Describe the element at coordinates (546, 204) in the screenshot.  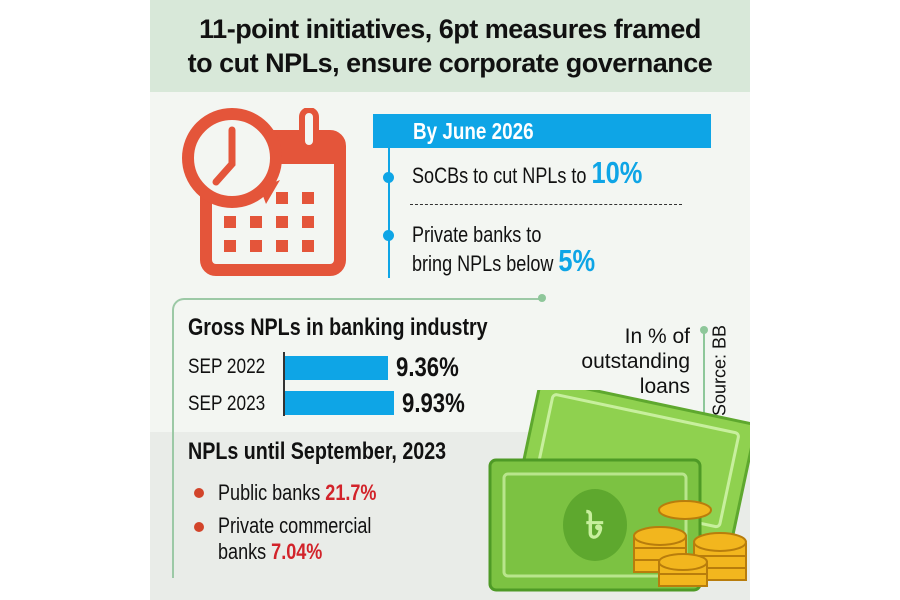
I see `divider` at that location.